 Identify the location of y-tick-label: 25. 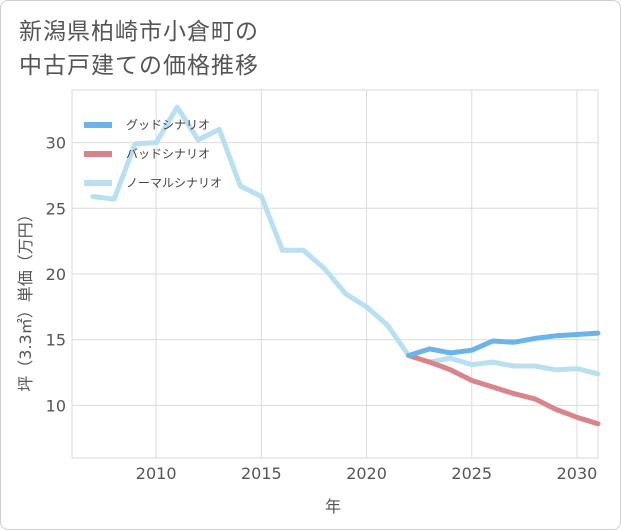
(56, 208).